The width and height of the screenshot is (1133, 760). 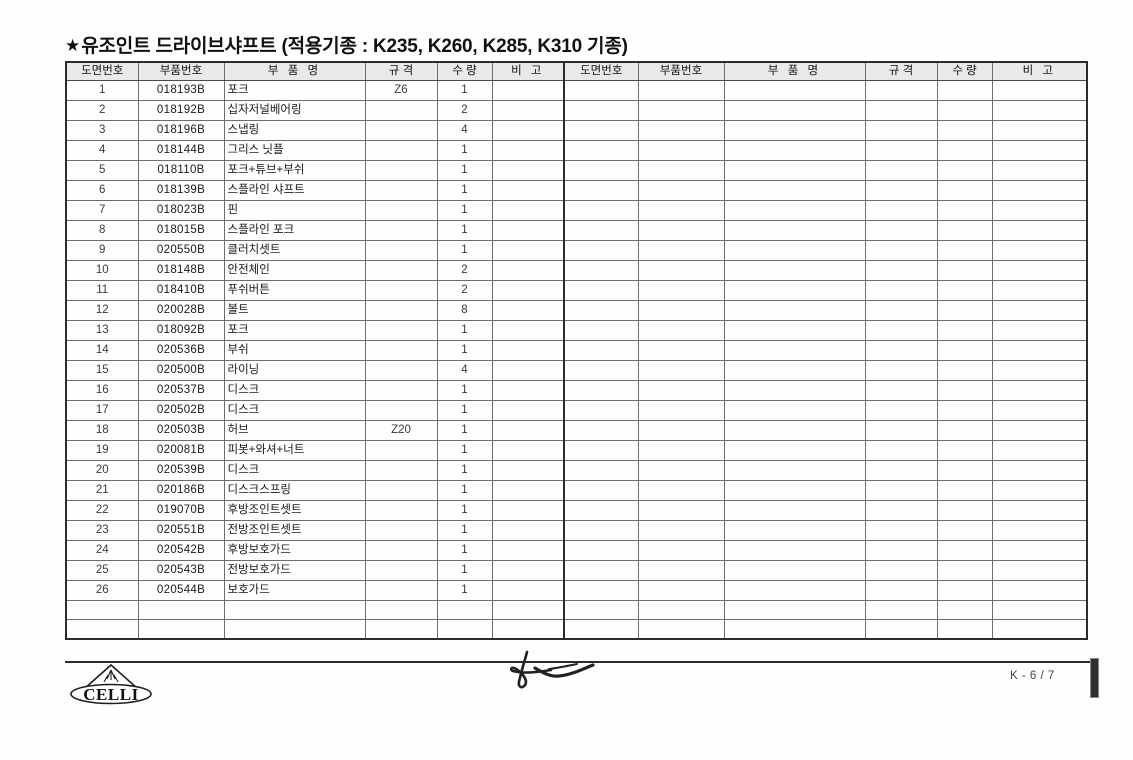 What do you see at coordinates (464, 370) in the screenshot?
I see `cell-qty-left: 4` at bounding box center [464, 370].